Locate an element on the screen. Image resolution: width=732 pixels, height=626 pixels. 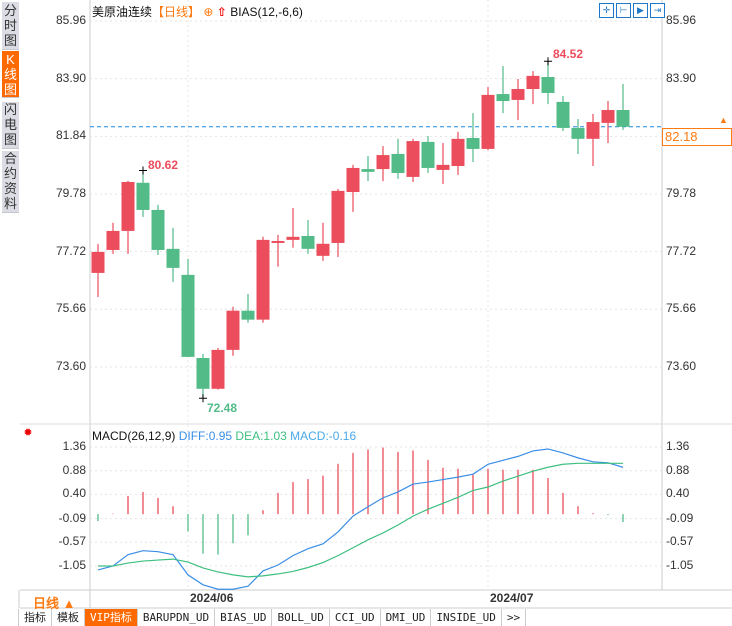
right-price-axis-label: 83.90 is located at coordinates (681, 77).